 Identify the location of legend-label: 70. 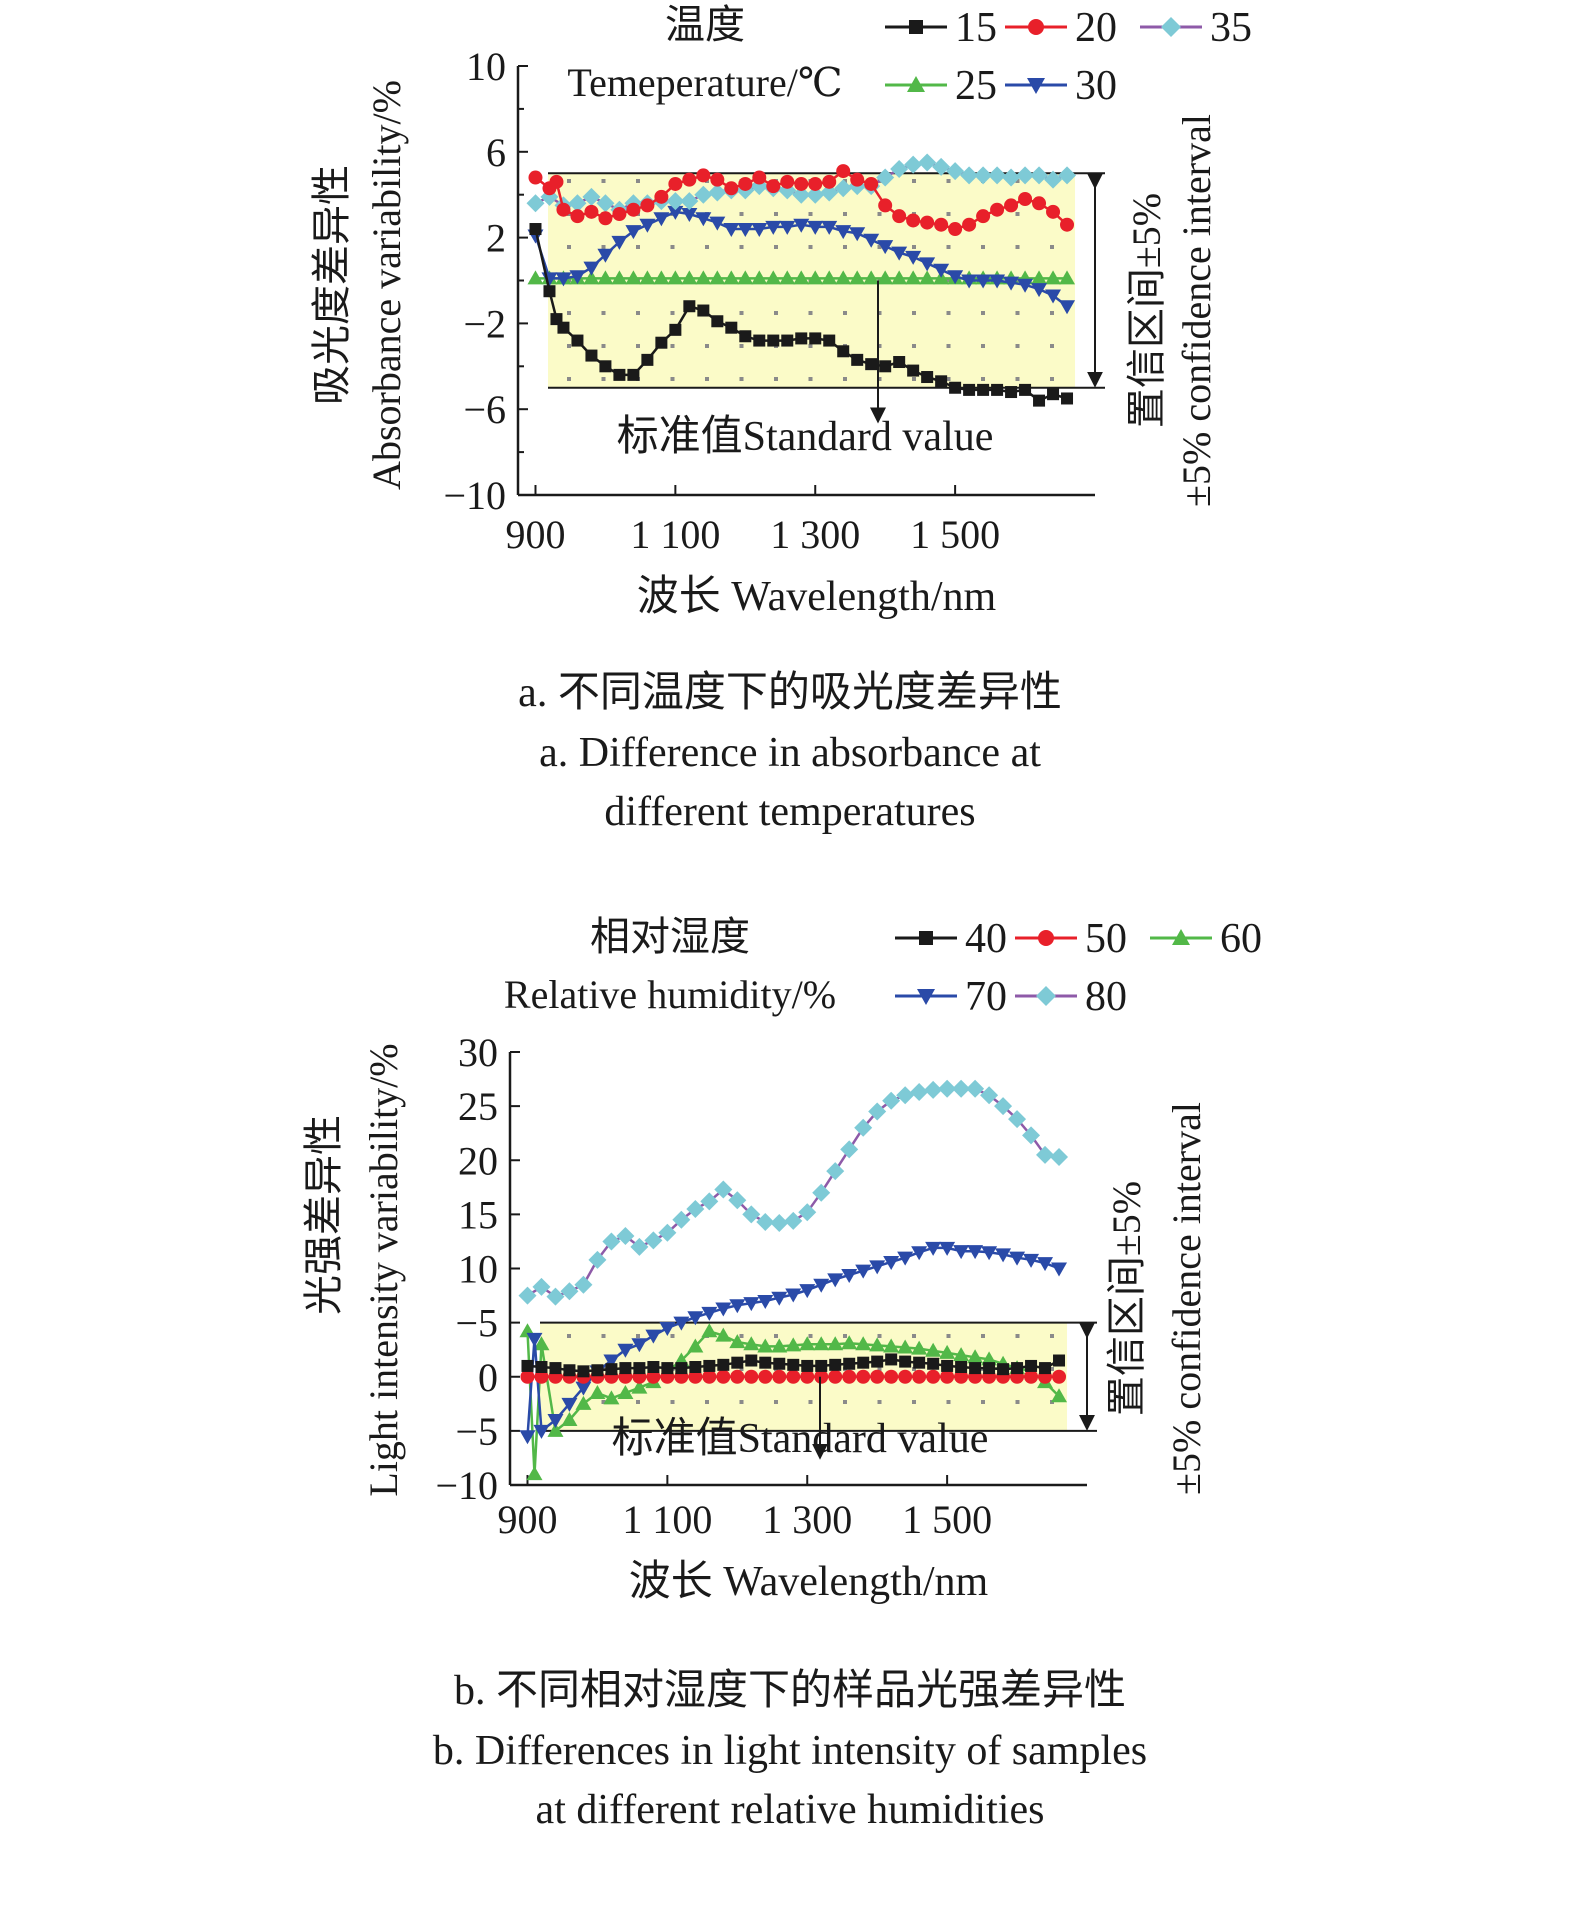
(986, 997).